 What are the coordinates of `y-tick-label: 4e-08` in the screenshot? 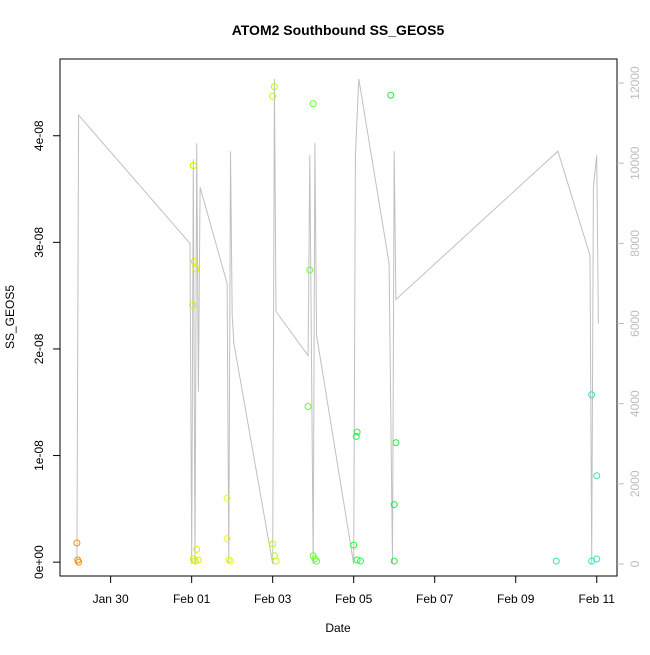 It's located at (39, 135).